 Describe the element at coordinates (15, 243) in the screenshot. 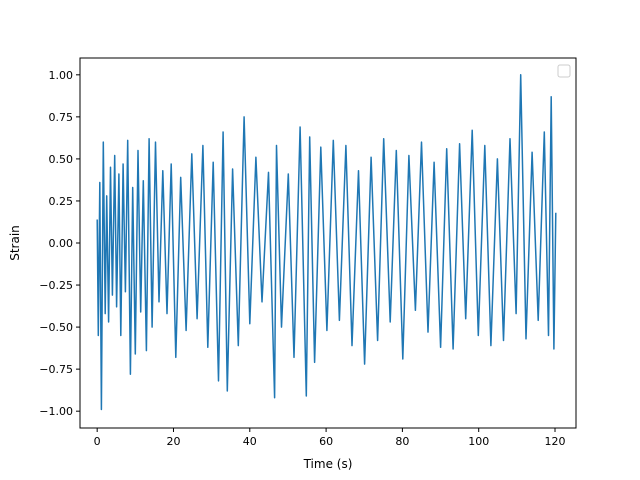

I see `y-axis-label: Strain` at that location.